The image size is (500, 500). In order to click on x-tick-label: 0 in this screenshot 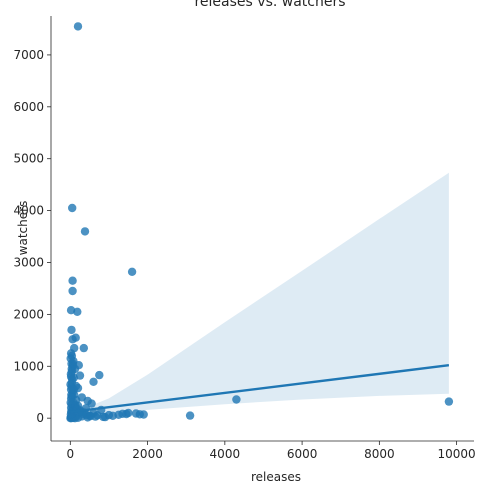, I will do `click(70, 454)`.